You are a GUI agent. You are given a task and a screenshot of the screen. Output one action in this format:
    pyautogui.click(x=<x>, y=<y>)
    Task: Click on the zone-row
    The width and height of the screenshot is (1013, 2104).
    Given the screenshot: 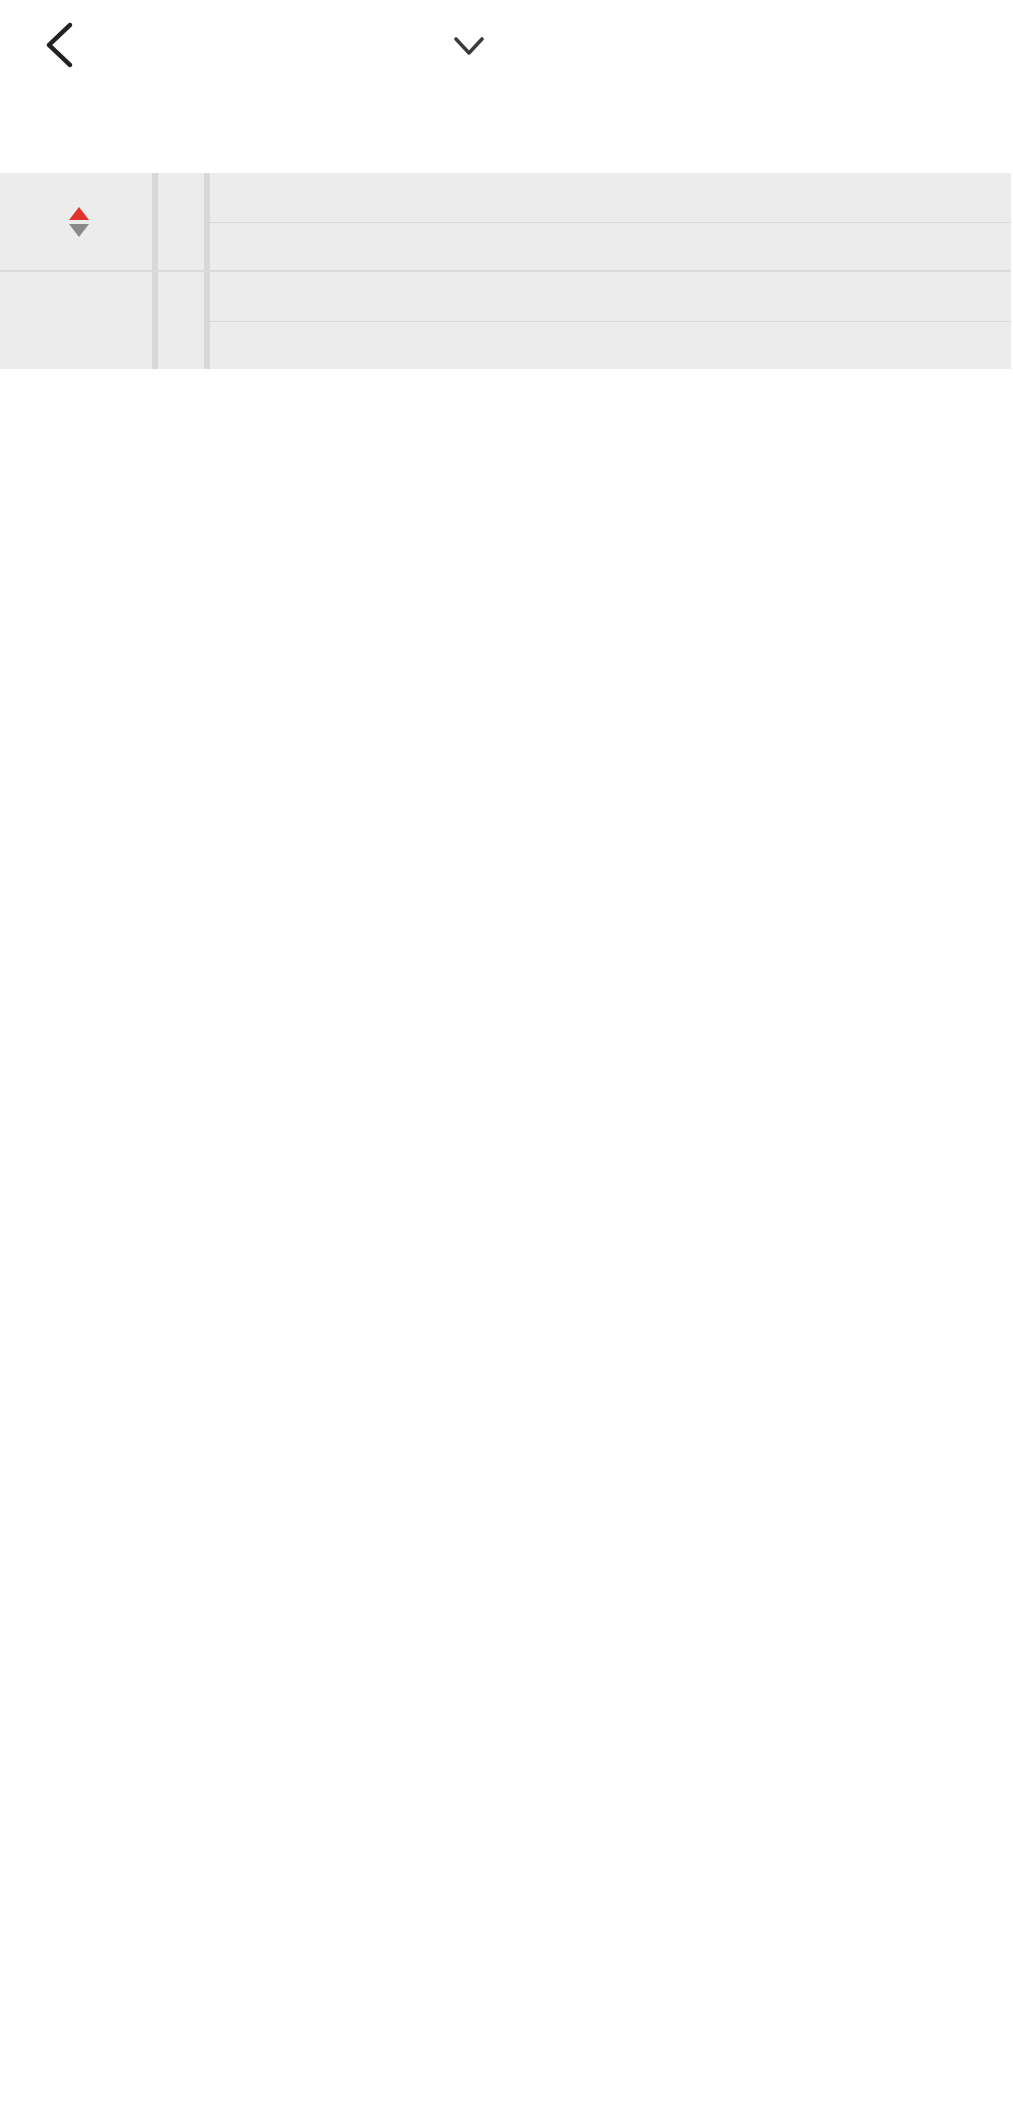 What is the action you would take?
    pyautogui.click(x=610, y=198)
    